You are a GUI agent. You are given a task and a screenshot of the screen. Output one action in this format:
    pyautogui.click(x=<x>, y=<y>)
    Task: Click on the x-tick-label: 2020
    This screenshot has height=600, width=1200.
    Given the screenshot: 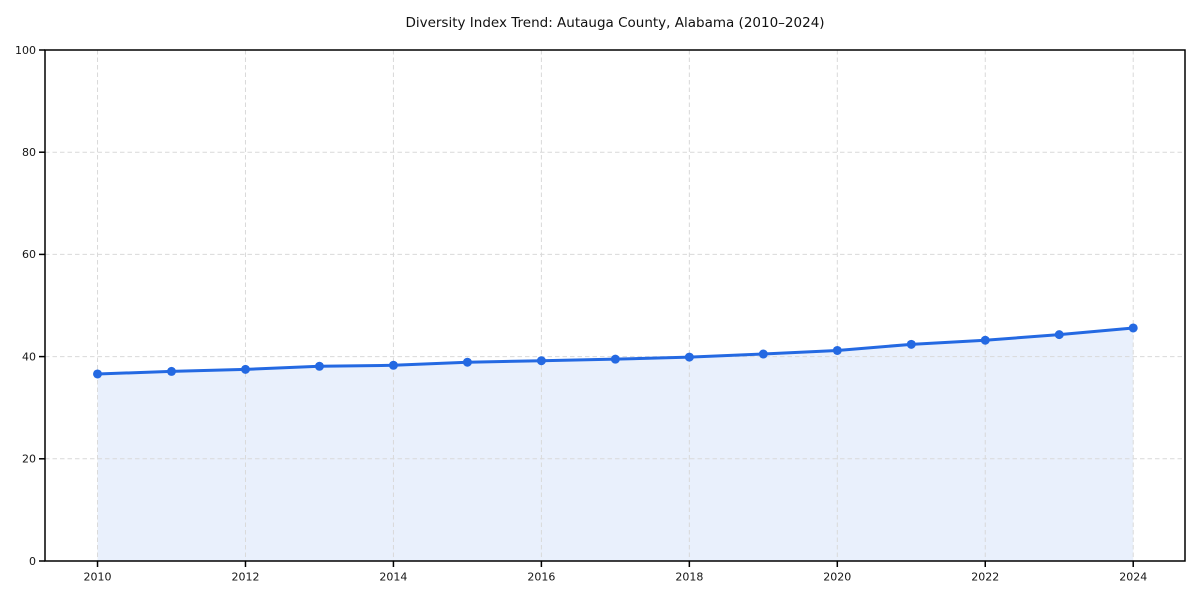 What is the action you would take?
    pyautogui.click(x=837, y=577)
    